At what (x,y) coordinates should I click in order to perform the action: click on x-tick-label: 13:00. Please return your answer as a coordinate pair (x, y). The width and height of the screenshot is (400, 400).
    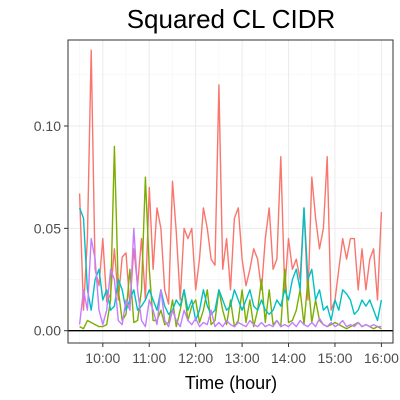
    Looking at the image, I should click on (242, 358).